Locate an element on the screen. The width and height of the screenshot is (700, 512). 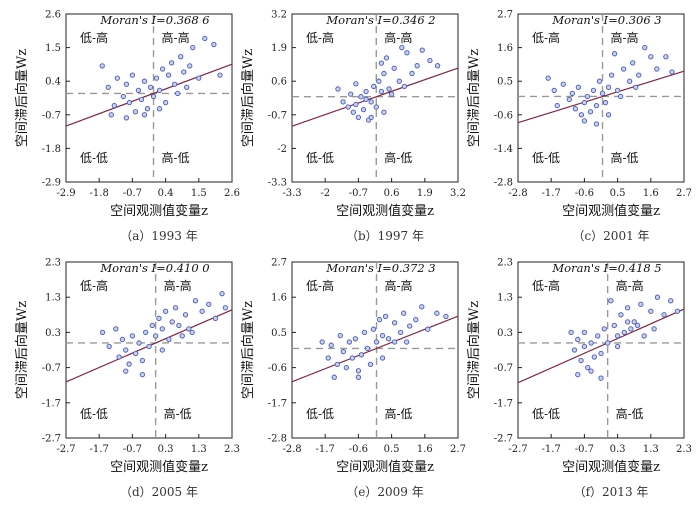
y-tick-label: 2.7 is located at coordinates (505, 15).